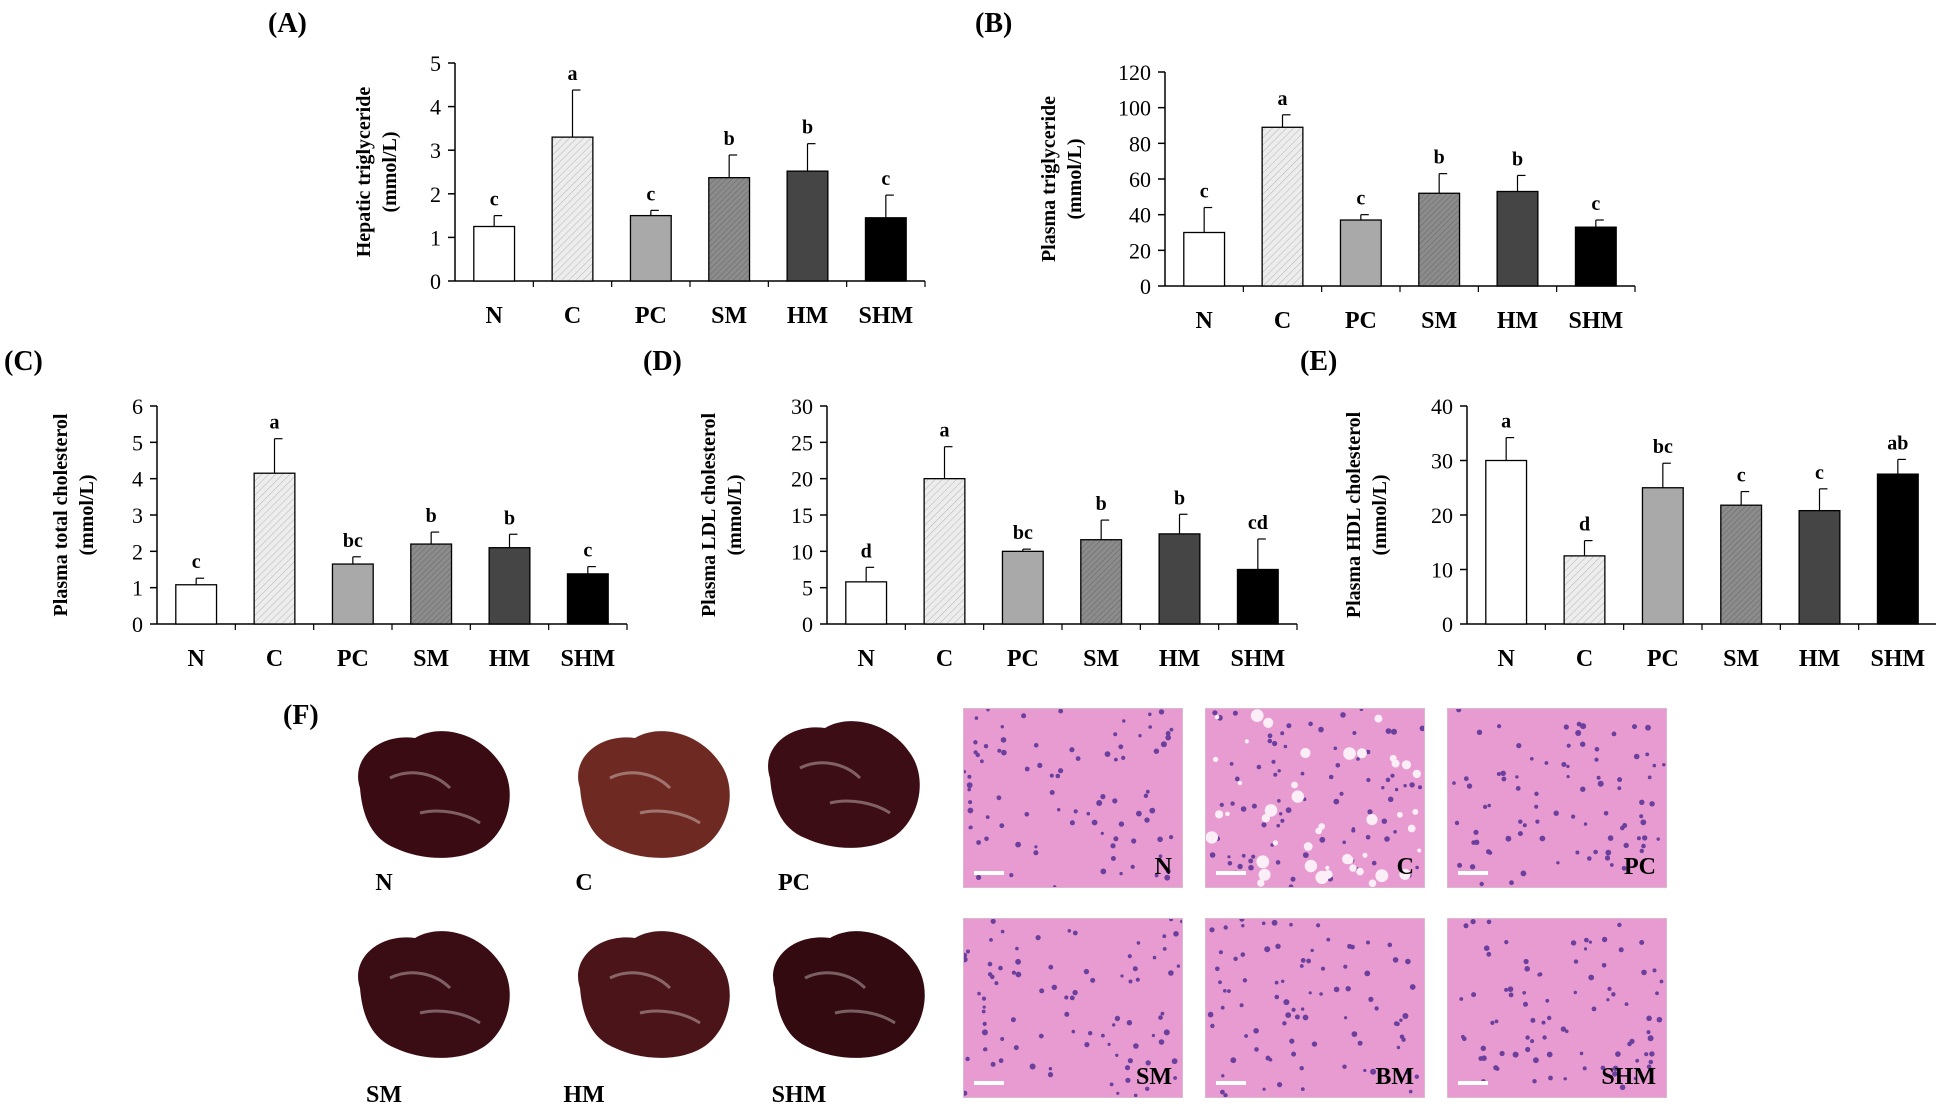 The height and width of the screenshot is (1112, 1936). Describe the element at coordinates (650, 194) in the screenshot. I see `significance-letter: c` at that location.